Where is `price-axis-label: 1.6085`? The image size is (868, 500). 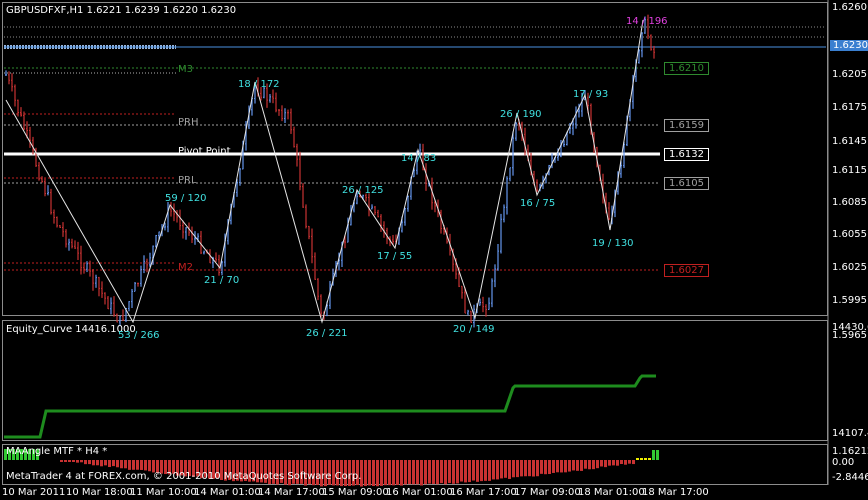
price-axis-label: 1.6085 is located at coordinates (849, 202).